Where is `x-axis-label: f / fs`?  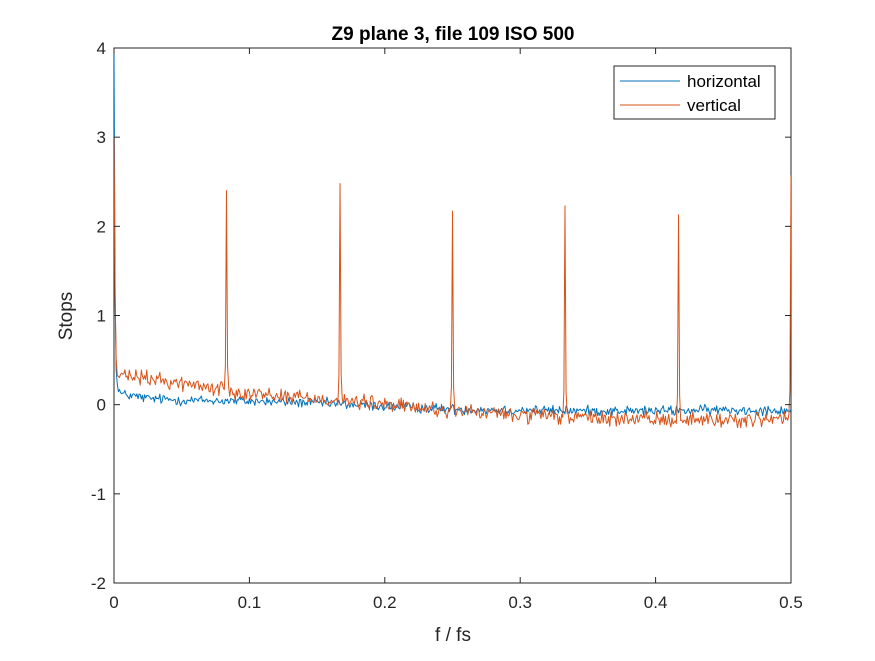
x-axis-label: f / fs is located at coordinates (453, 635).